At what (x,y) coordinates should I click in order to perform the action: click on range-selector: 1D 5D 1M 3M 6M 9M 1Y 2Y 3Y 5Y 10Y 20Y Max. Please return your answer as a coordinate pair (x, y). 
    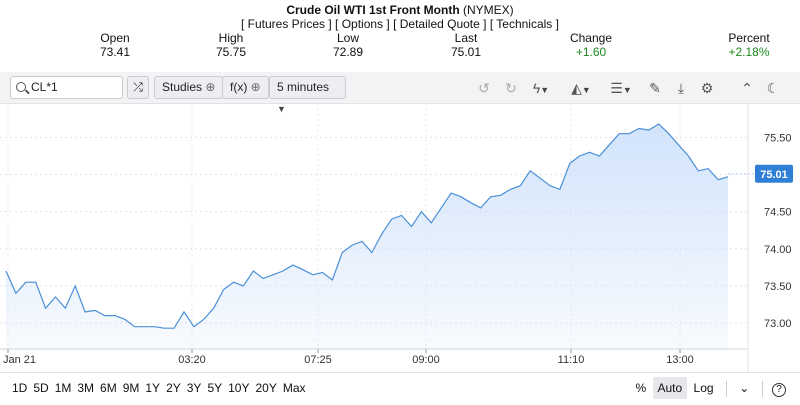
    Looking at the image, I should click on (162, 388).